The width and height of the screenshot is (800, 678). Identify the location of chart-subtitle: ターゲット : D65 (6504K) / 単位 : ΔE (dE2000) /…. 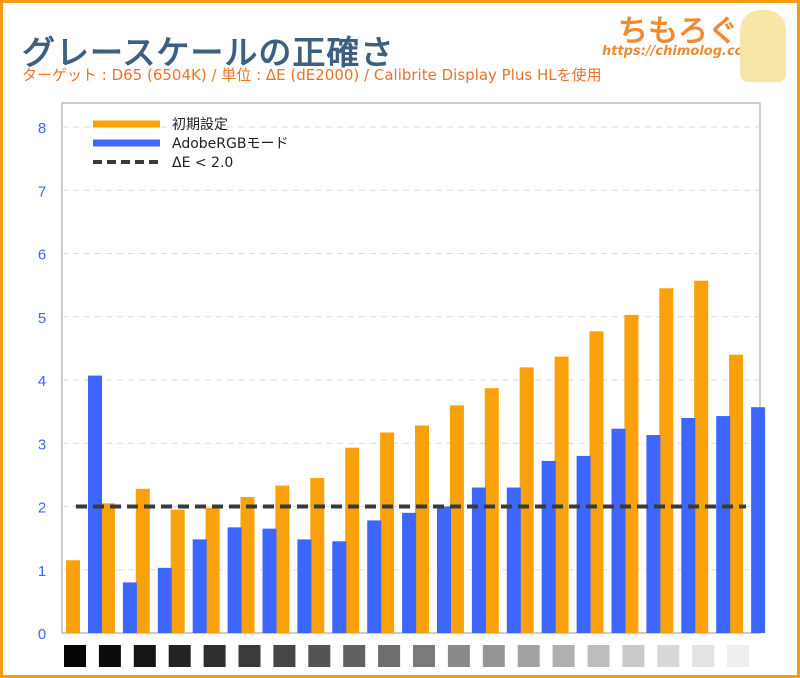
(312, 75).